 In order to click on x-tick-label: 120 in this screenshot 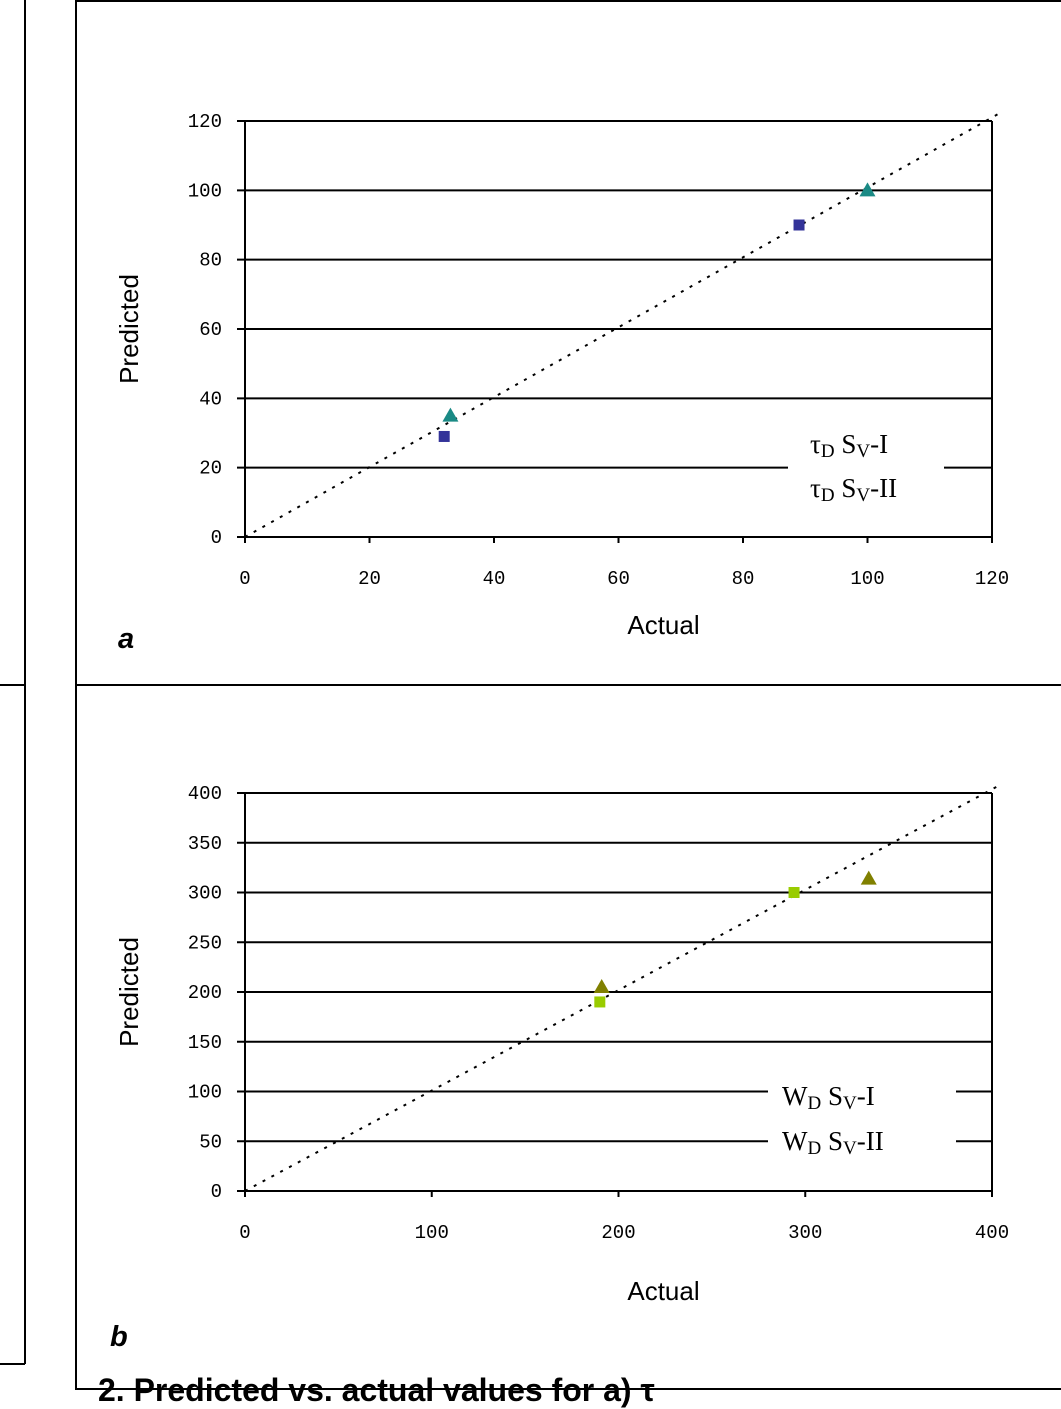, I will do `click(992, 579)`.